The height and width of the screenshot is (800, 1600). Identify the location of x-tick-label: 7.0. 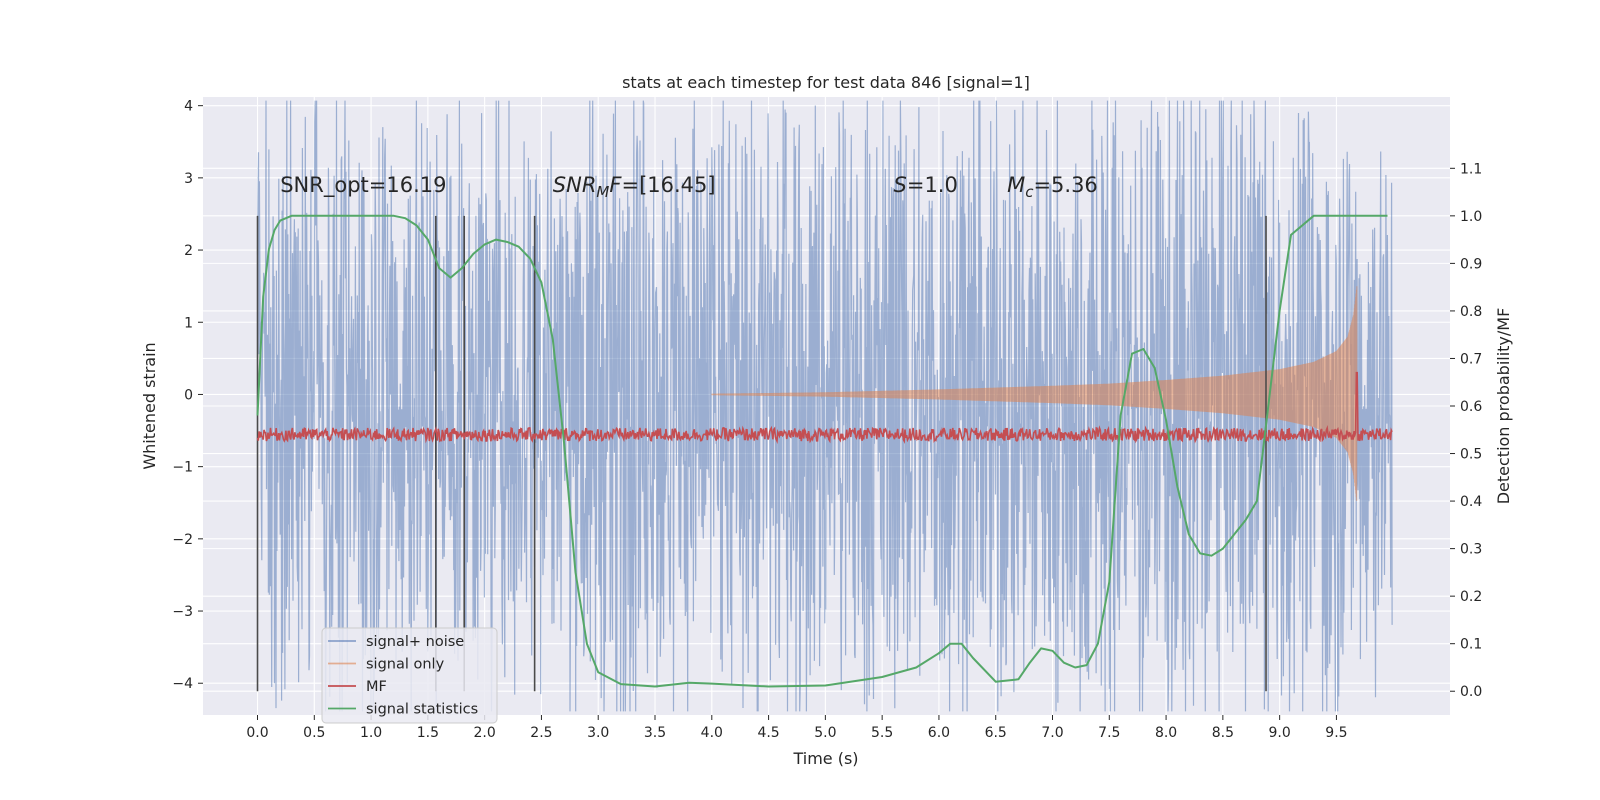
(1052, 733).